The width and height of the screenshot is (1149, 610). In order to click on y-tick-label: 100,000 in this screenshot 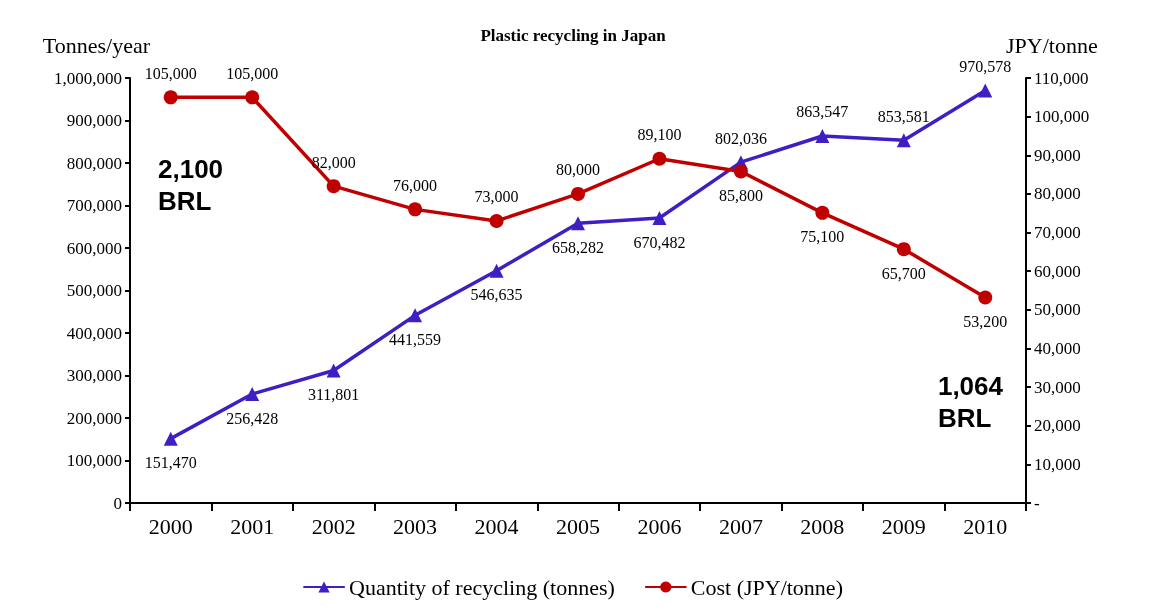, I will do `click(94, 460)`.